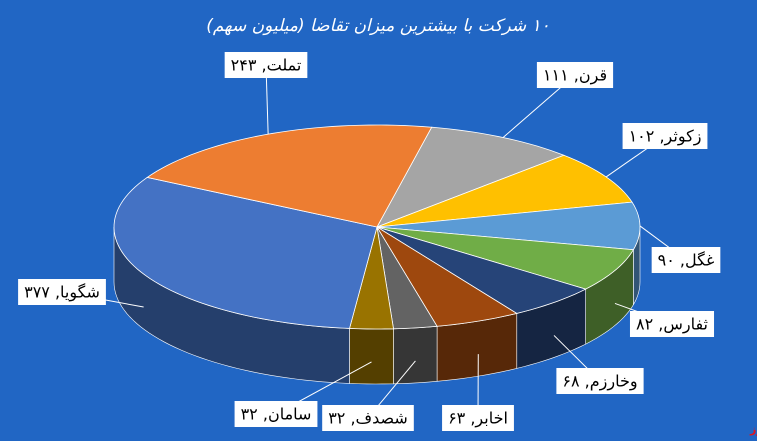 The width and height of the screenshot is (757, 441). I want to click on data-label-text: قرن, ۱۱۱, so click(575, 76).